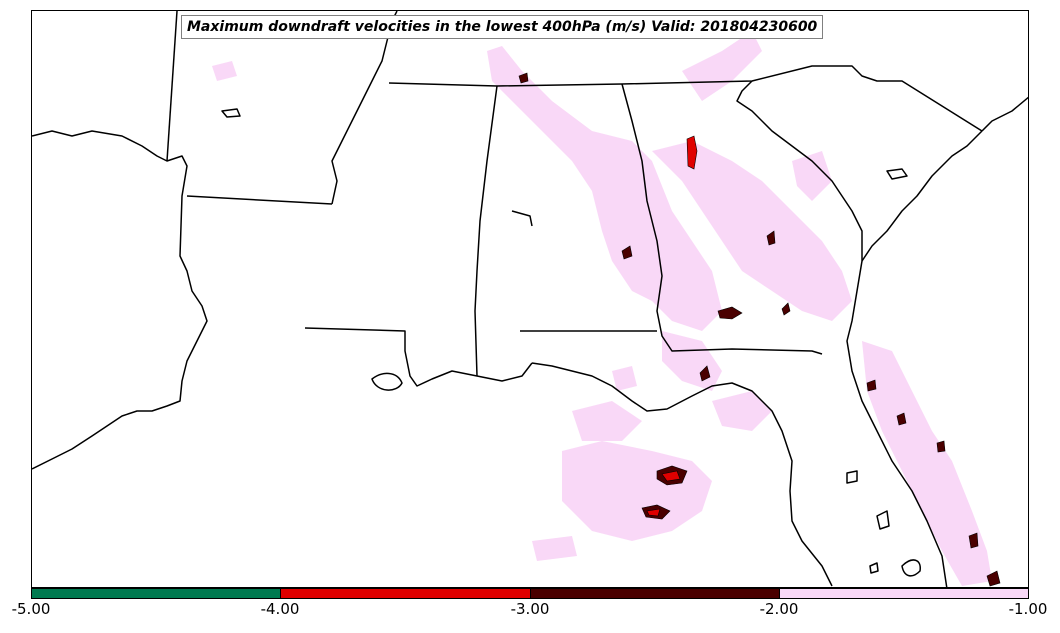 The height and width of the screenshot is (633, 1060). What do you see at coordinates (31, 609) in the screenshot?
I see `colorbar-tick-label: -5.00` at bounding box center [31, 609].